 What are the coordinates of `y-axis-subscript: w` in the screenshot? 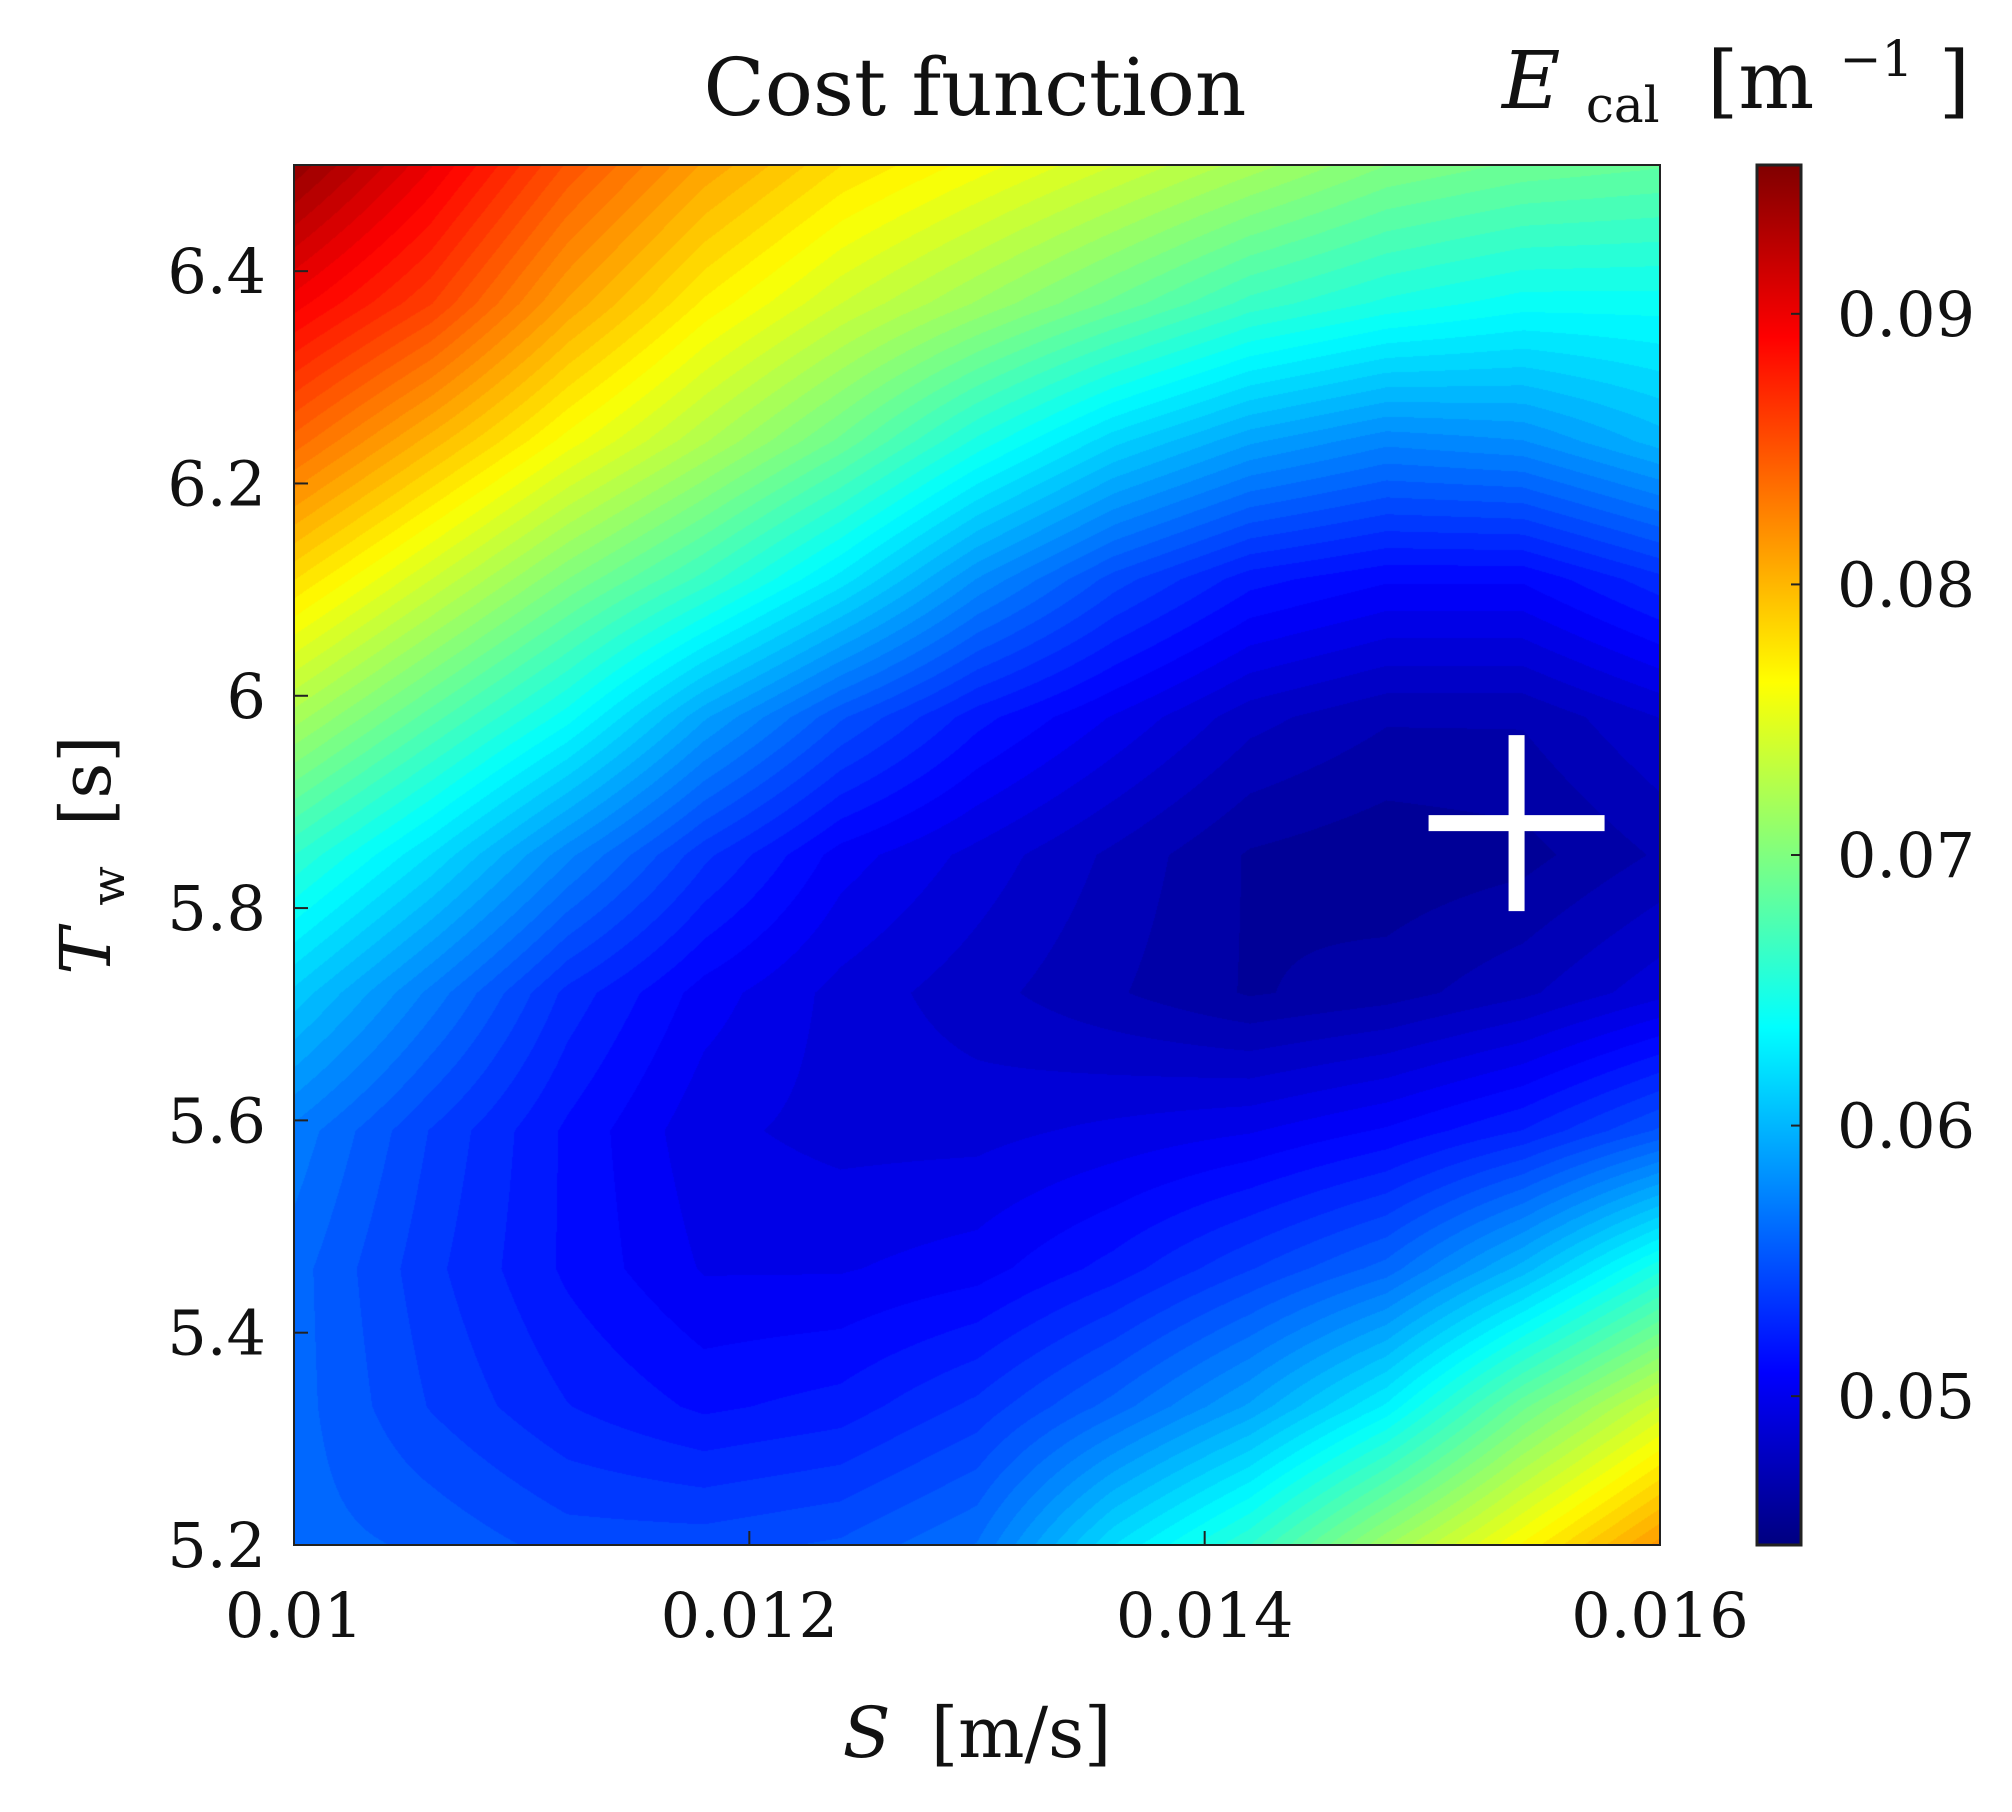 It's located at (108, 885).